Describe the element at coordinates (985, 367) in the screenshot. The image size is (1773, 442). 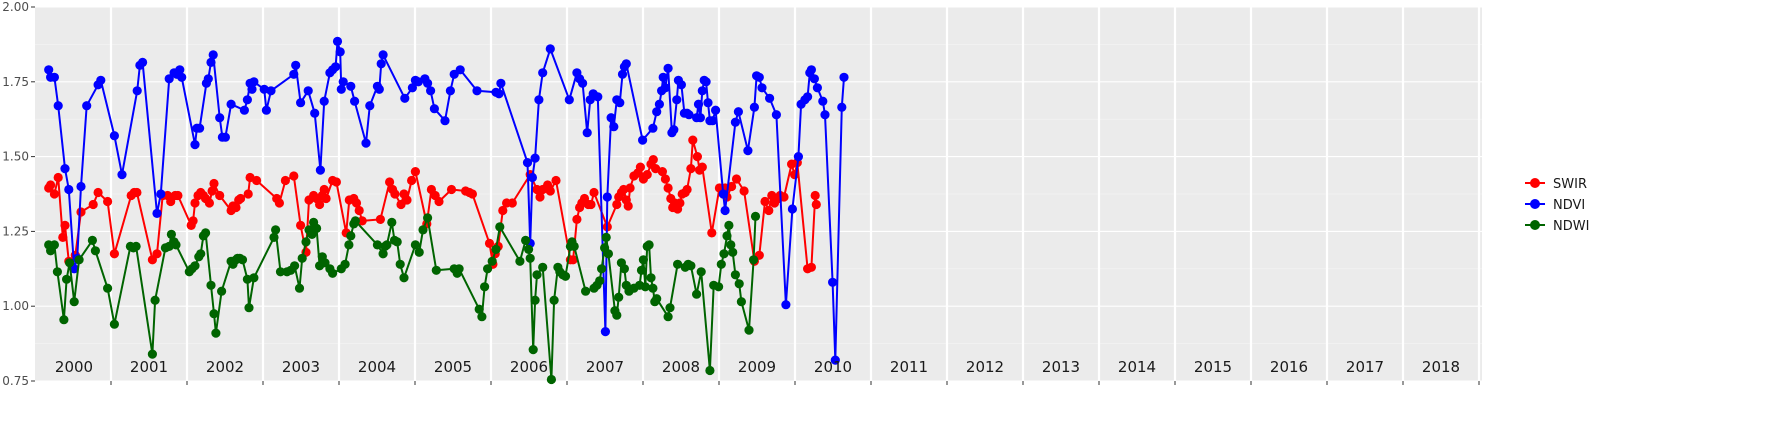
I see `year-label: 2012` at that location.